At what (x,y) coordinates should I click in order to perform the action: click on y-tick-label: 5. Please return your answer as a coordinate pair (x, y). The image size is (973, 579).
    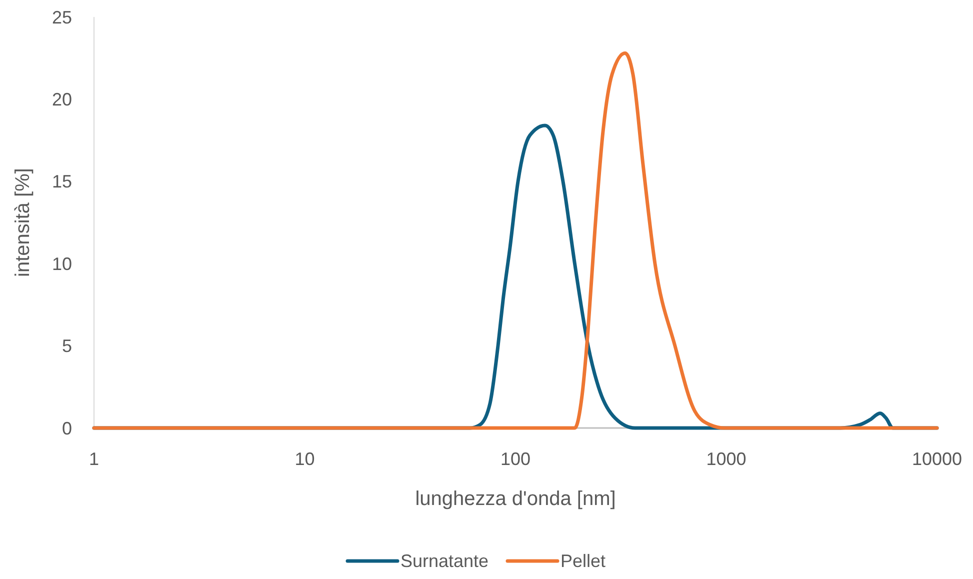
    Looking at the image, I should click on (67, 346).